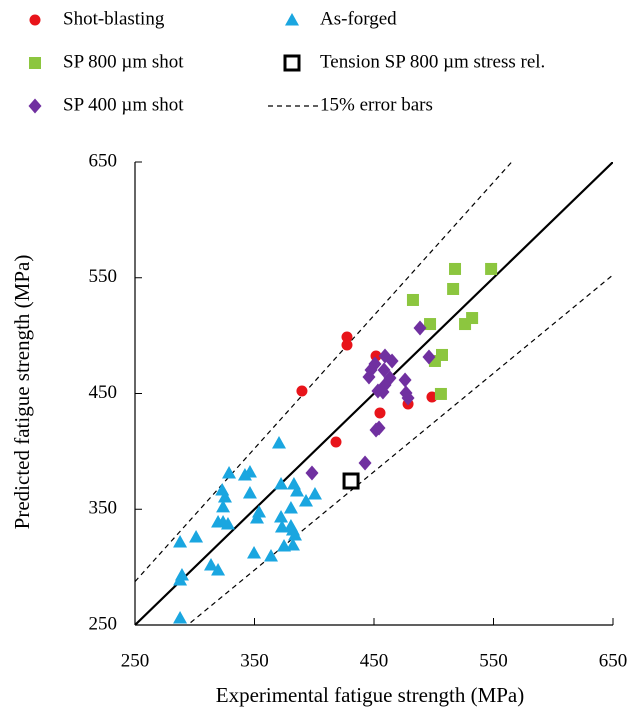 Image resolution: width=633 pixels, height=721 pixels. What do you see at coordinates (114, 18) in the screenshot?
I see `legend-label: Shot-blasting` at bounding box center [114, 18].